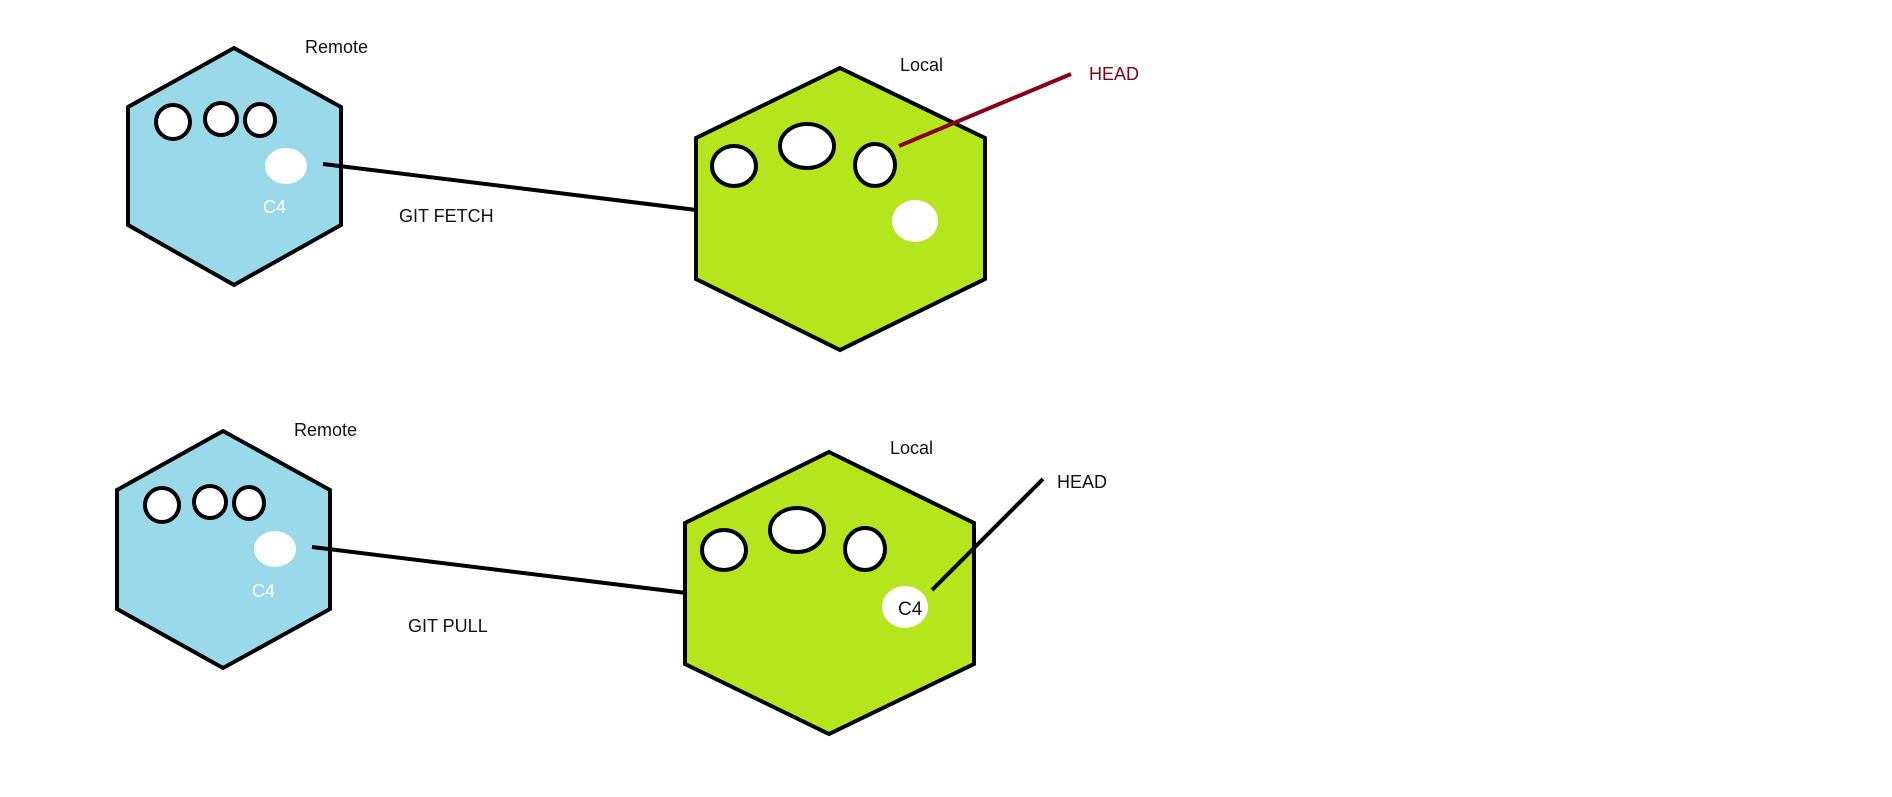  What do you see at coordinates (223, 549) in the screenshot?
I see `pull-remote-repo-hexagon` at bounding box center [223, 549].